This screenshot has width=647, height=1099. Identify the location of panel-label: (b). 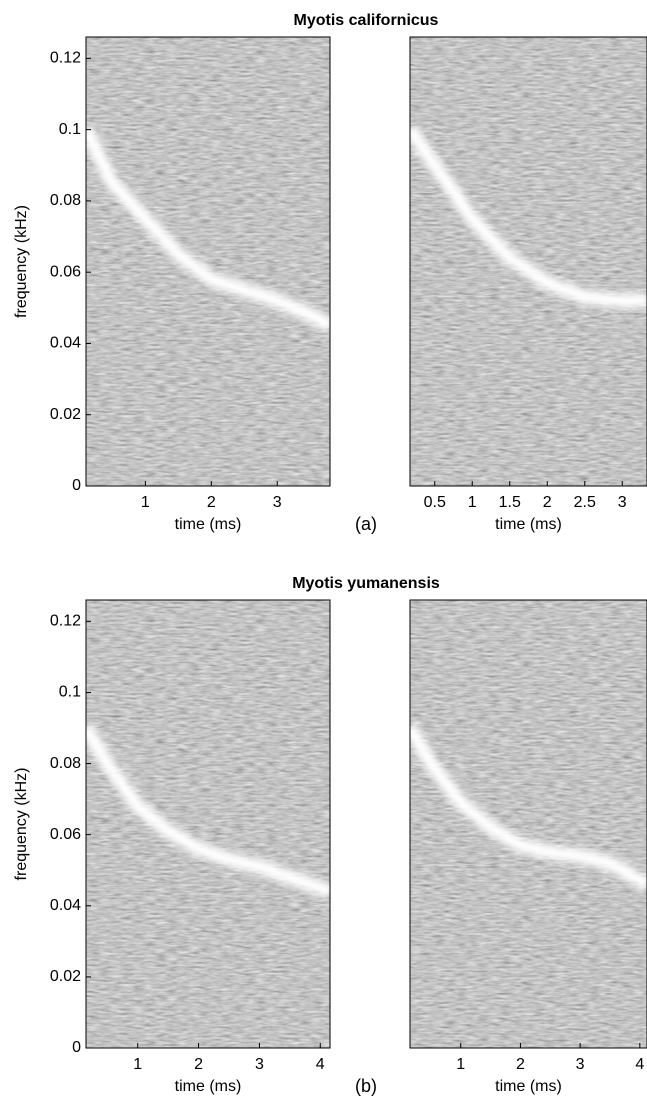
(366, 1086).